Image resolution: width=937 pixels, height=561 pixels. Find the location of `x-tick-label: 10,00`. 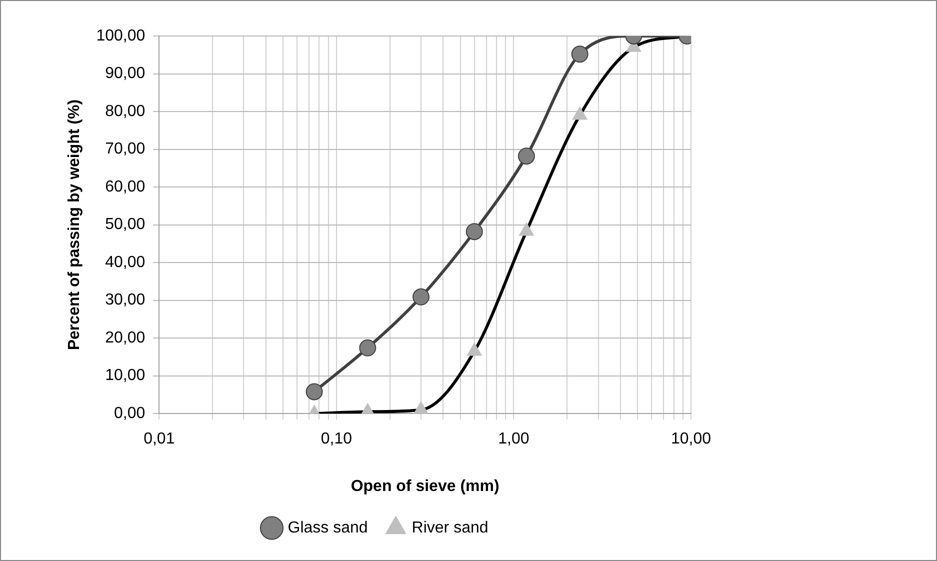

x-tick-label: 10,00 is located at coordinates (691, 439).